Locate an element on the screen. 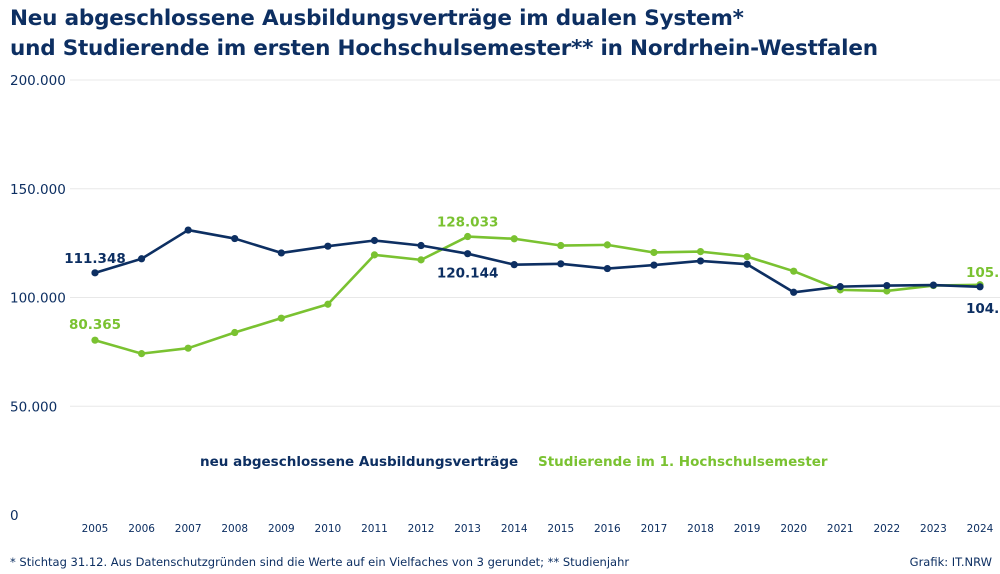 This screenshot has width=1000, height=574. x-tick-label: 2009 is located at coordinates (281, 529).